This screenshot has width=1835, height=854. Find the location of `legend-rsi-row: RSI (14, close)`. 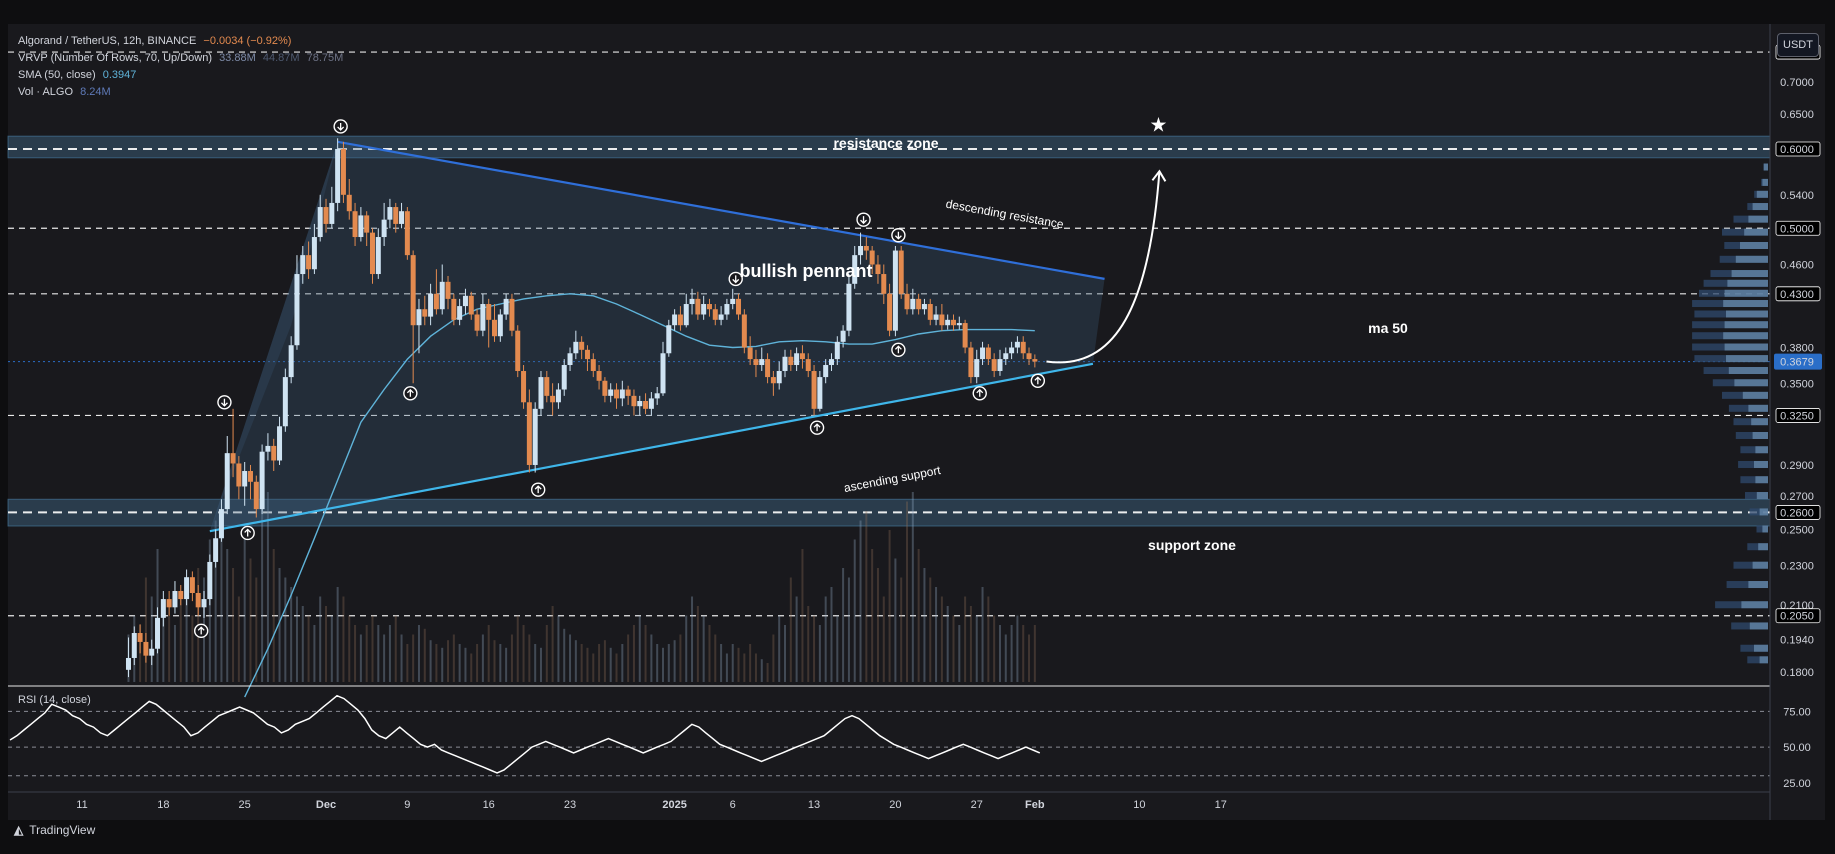

legend-rsi-row: RSI (14, close) is located at coordinates (54, 700).